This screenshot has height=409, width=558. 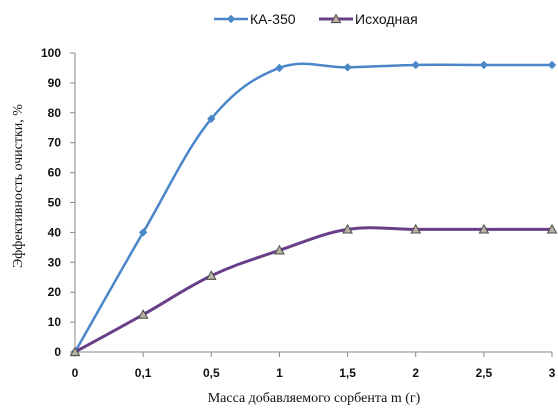 What do you see at coordinates (347, 373) in the screenshot?
I see `x-tick-label: 1,5` at bounding box center [347, 373].